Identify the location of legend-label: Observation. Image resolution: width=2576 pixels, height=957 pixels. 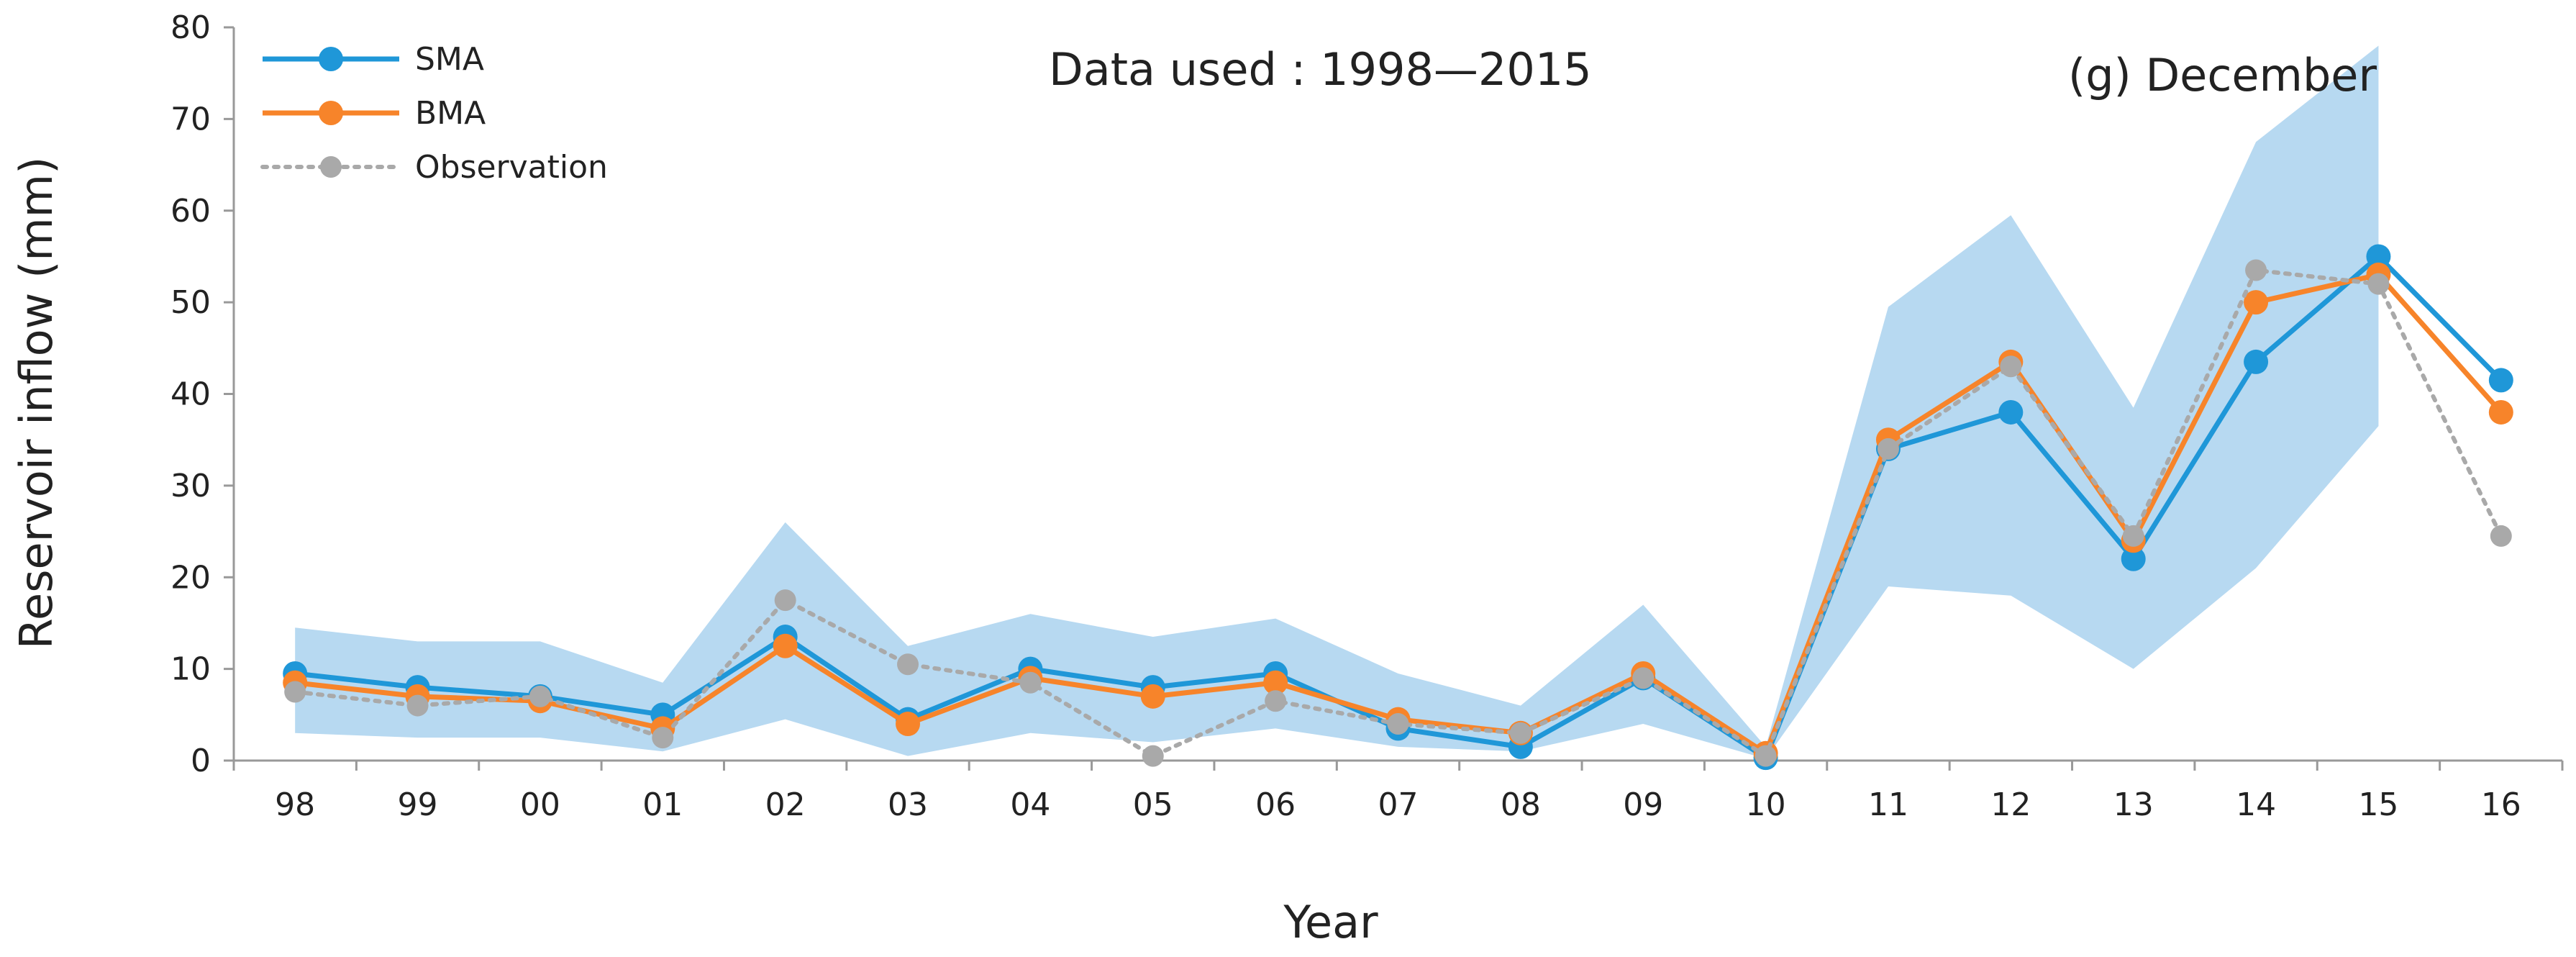
(511, 167).